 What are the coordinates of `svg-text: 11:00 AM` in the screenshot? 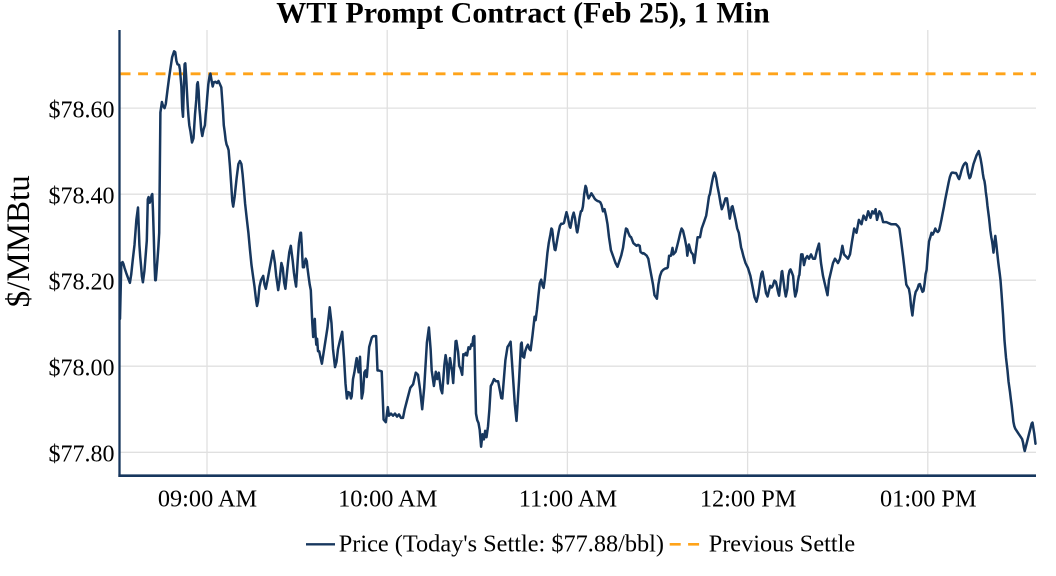 It's located at (568, 499).